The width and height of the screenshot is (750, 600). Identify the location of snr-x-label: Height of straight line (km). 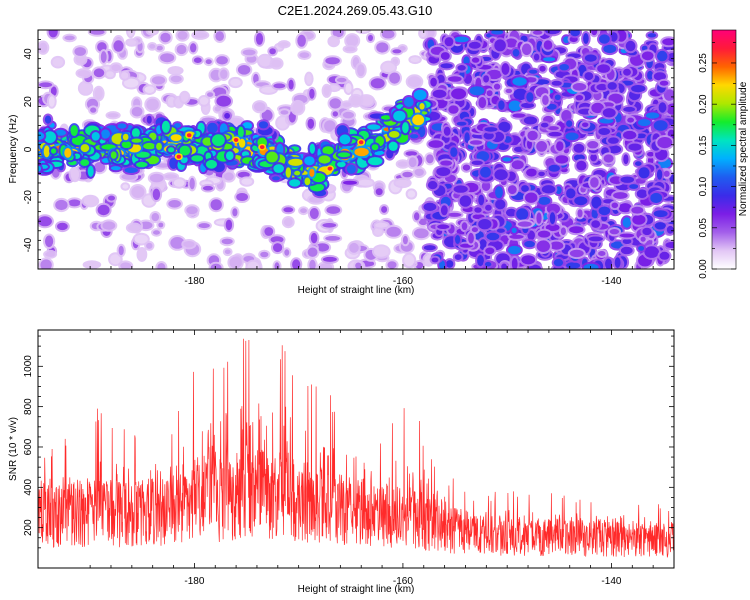
(356, 589).